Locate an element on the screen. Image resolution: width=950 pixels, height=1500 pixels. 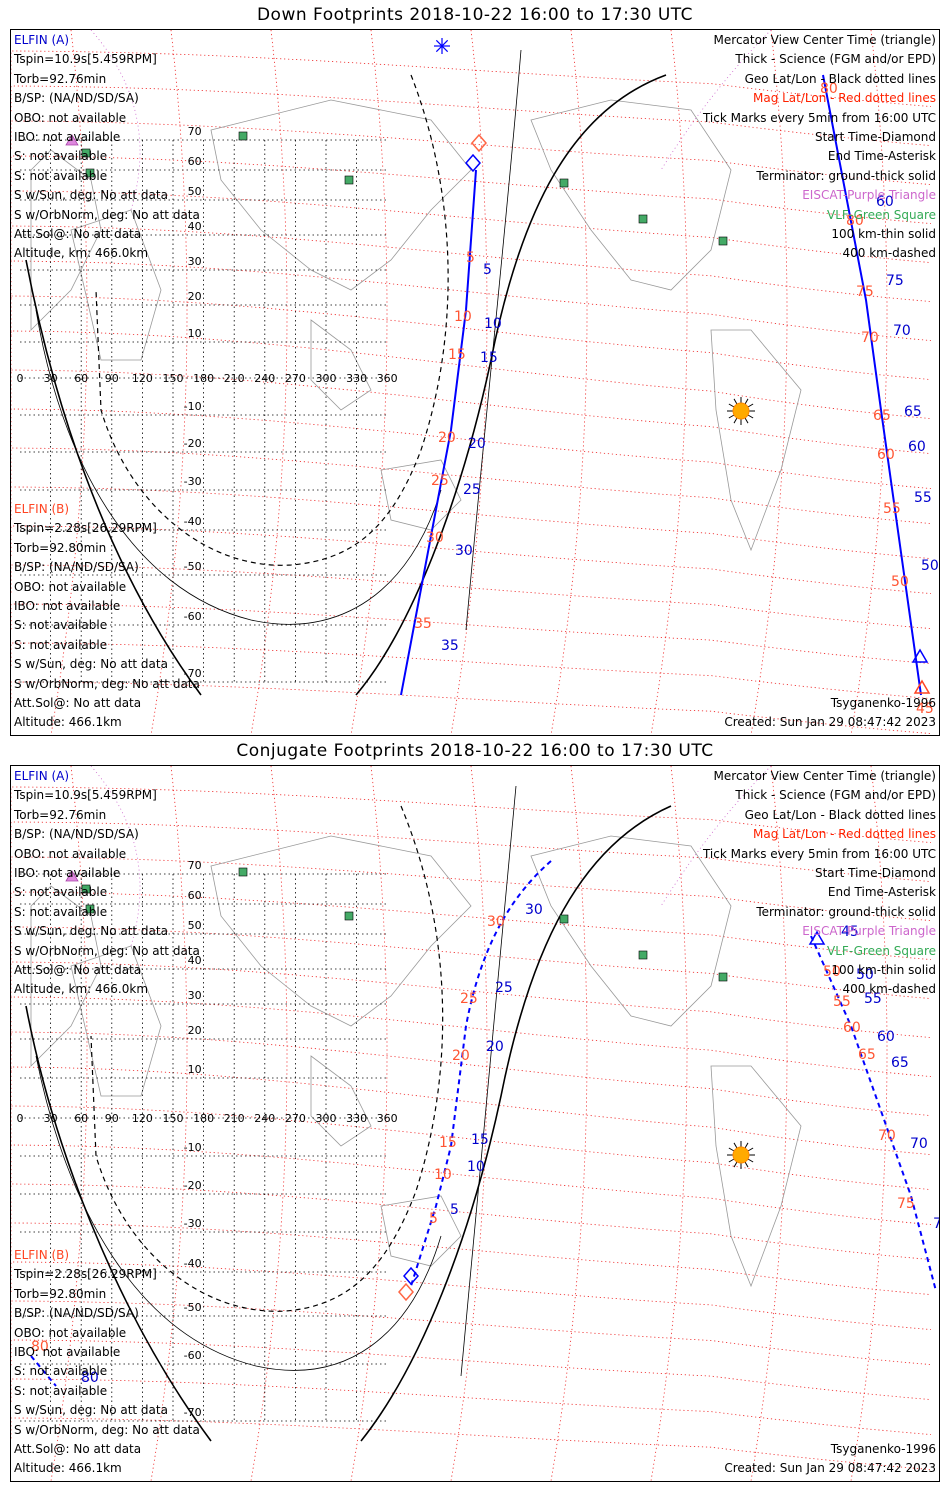
elfin-b-tick-label: 65 is located at coordinates (867, 1055).